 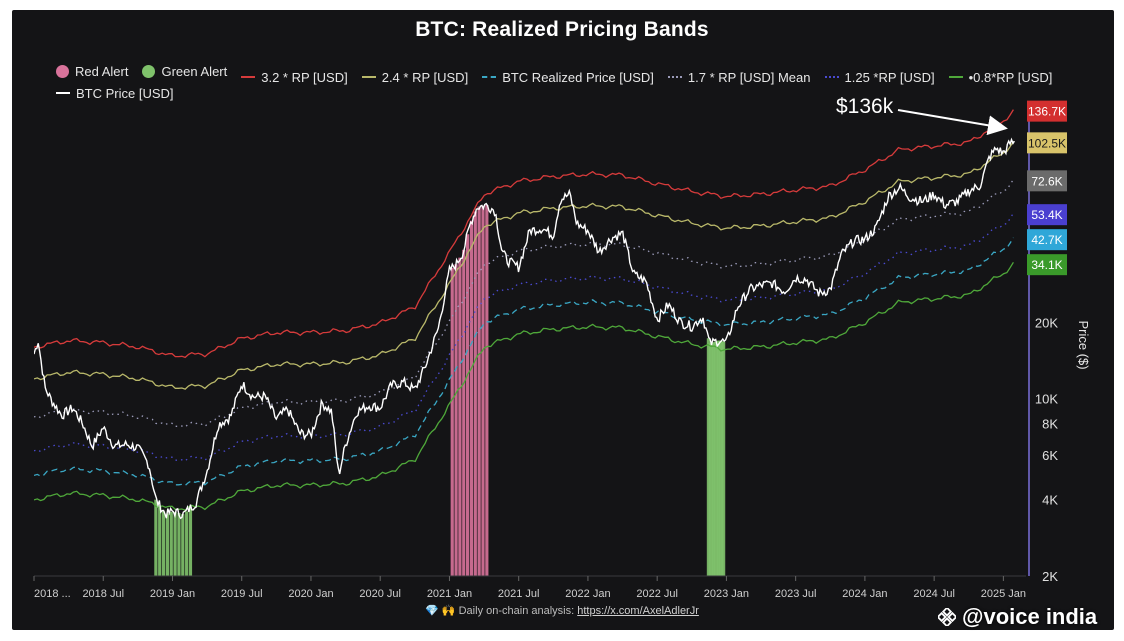 I want to click on x-tick-label: 2024 Jul, so click(x=934, y=594).